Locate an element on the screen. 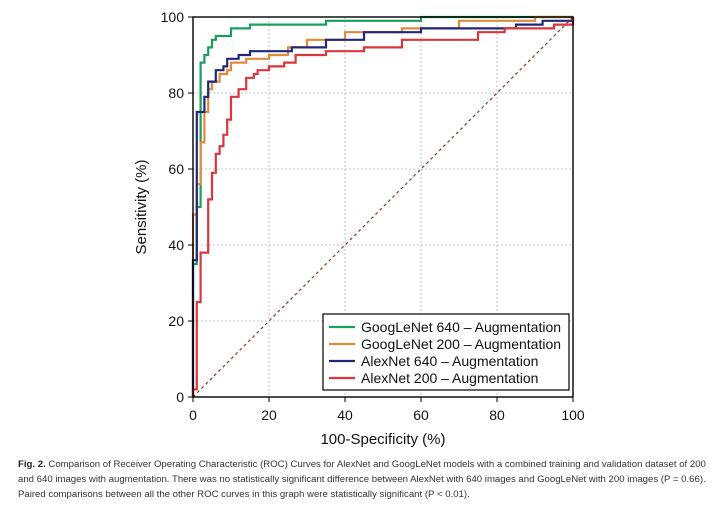  y-tick-label: 100 is located at coordinates (173, 17).